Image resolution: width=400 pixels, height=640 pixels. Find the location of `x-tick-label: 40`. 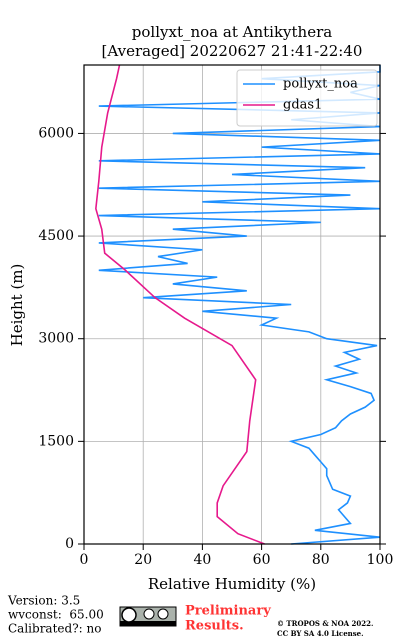

x-tick-label: 40 is located at coordinates (202, 560).